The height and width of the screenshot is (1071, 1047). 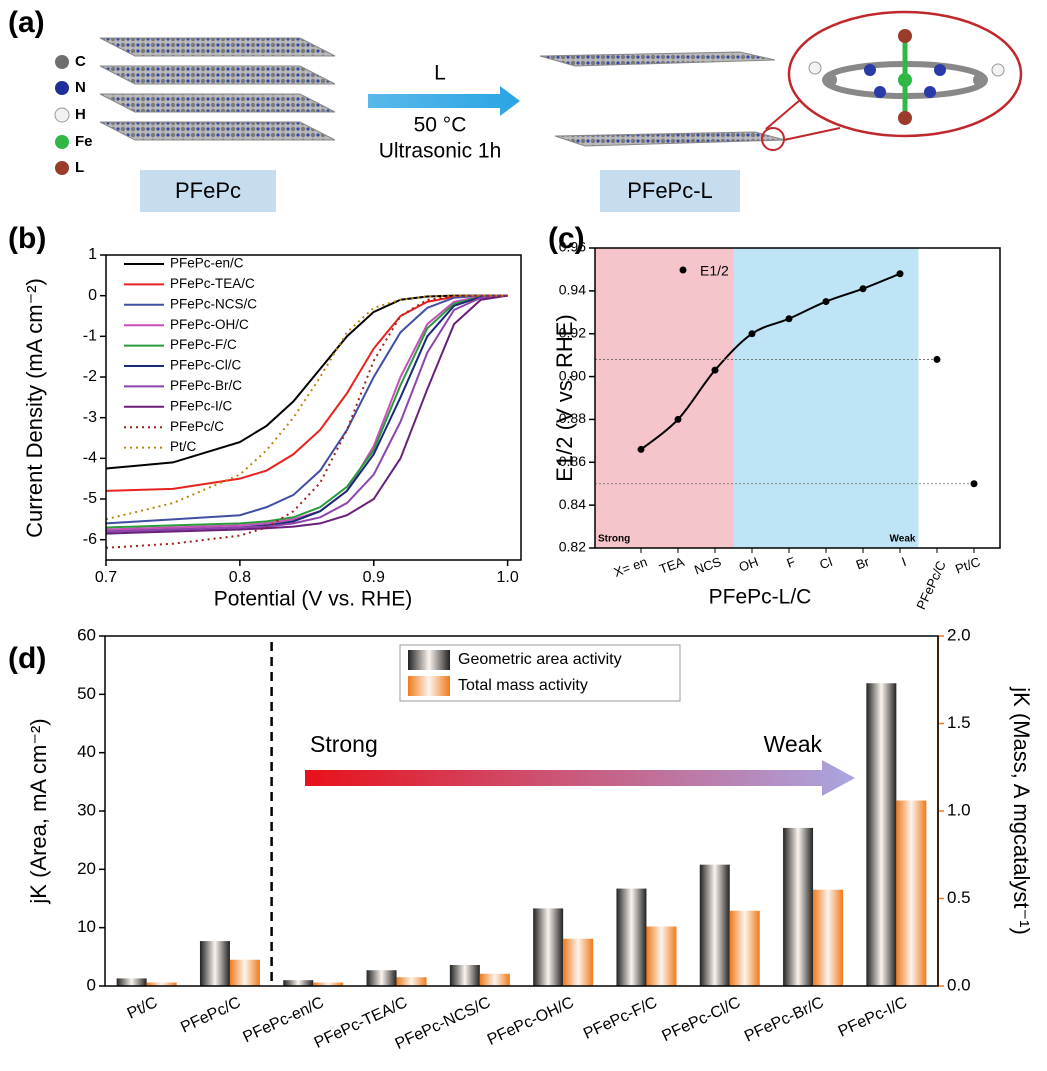 I want to click on x-tick-label: X= en, so click(x=630, y=567).